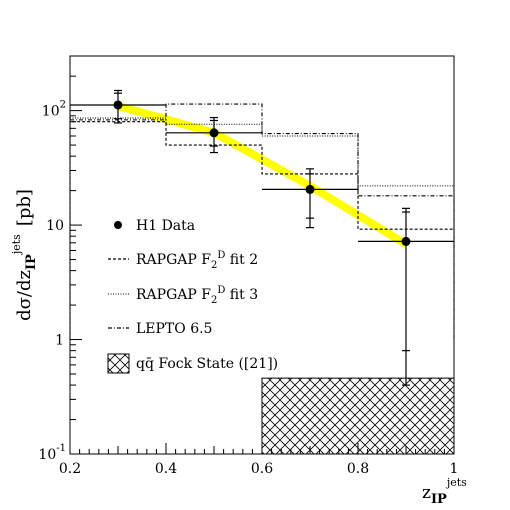 The image size is (510, 510). What do you see at coordinates (70, 469) in the screenshot?
I see `x-tick-label: 0.2` at bounding box center [70, 469].